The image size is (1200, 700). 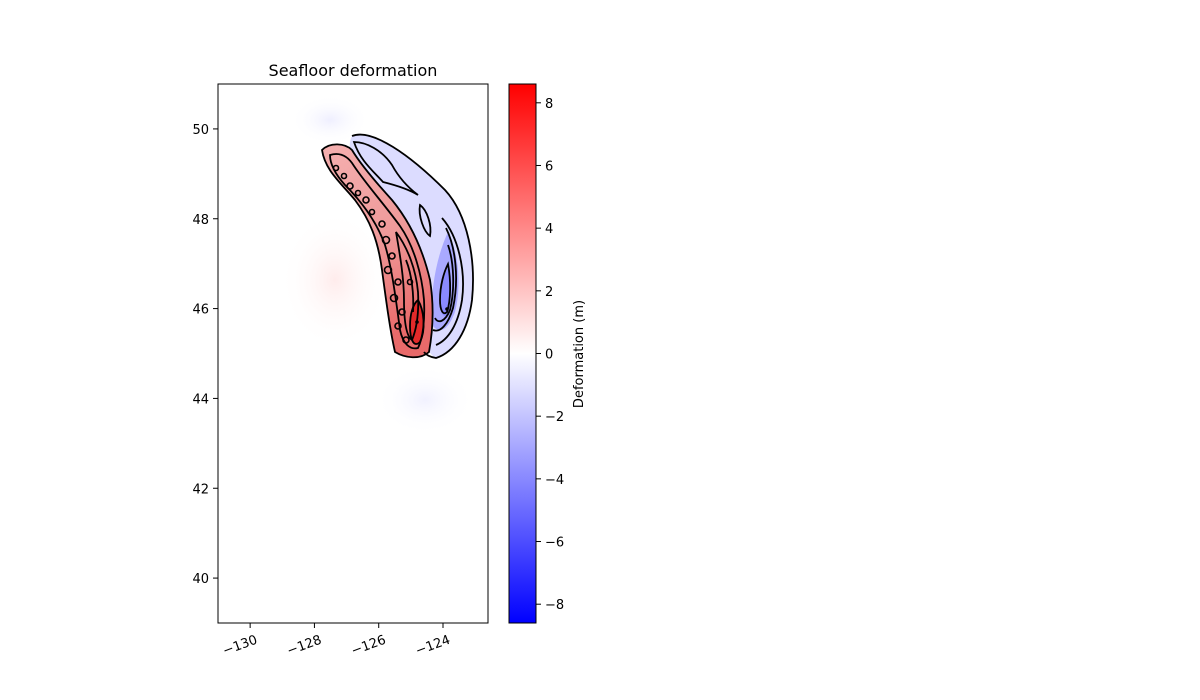 I want to click on contour-lines, so click(x=397, y=246).